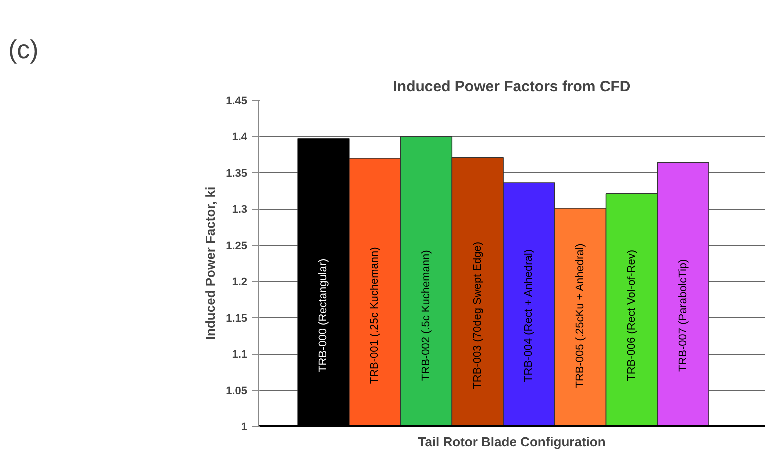  What do you see at coordinates (683, 315) in the screenshot?
I see `x-tick-label: TRB-007 (ParabolcTip)` at bounding box center [683, 315].